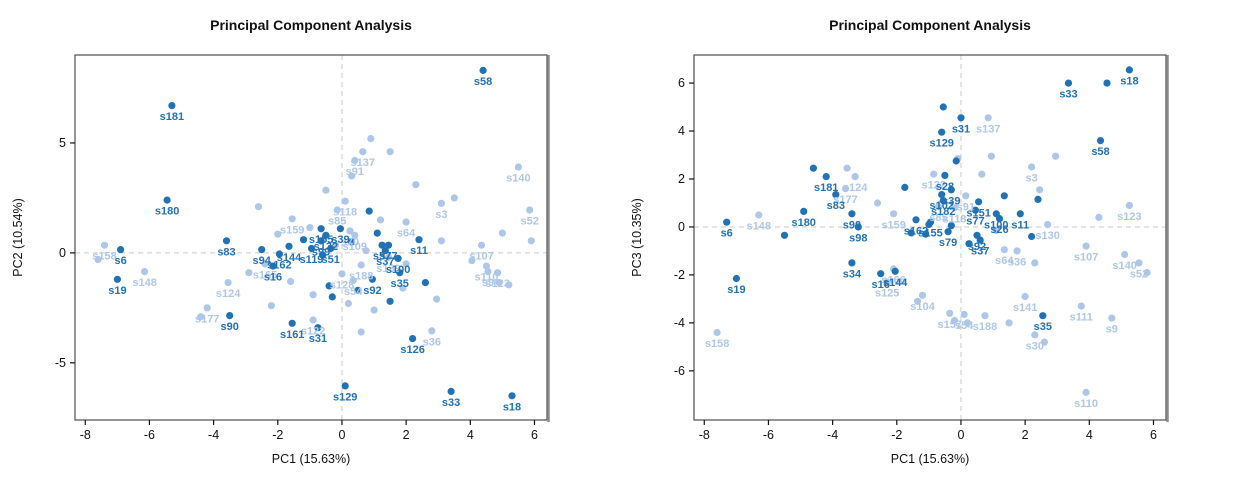 The height and width of the screenshot is (500, 1238). I want to click on point-label: s58, so click(483, 82).